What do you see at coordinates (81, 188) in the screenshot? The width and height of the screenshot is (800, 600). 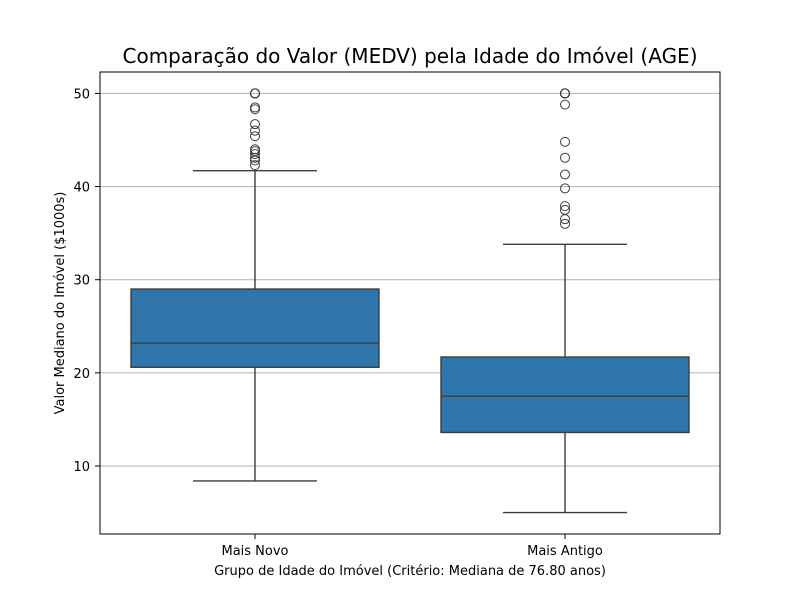 I see `y-tick-label: 40` at bounding box center [81, 188].